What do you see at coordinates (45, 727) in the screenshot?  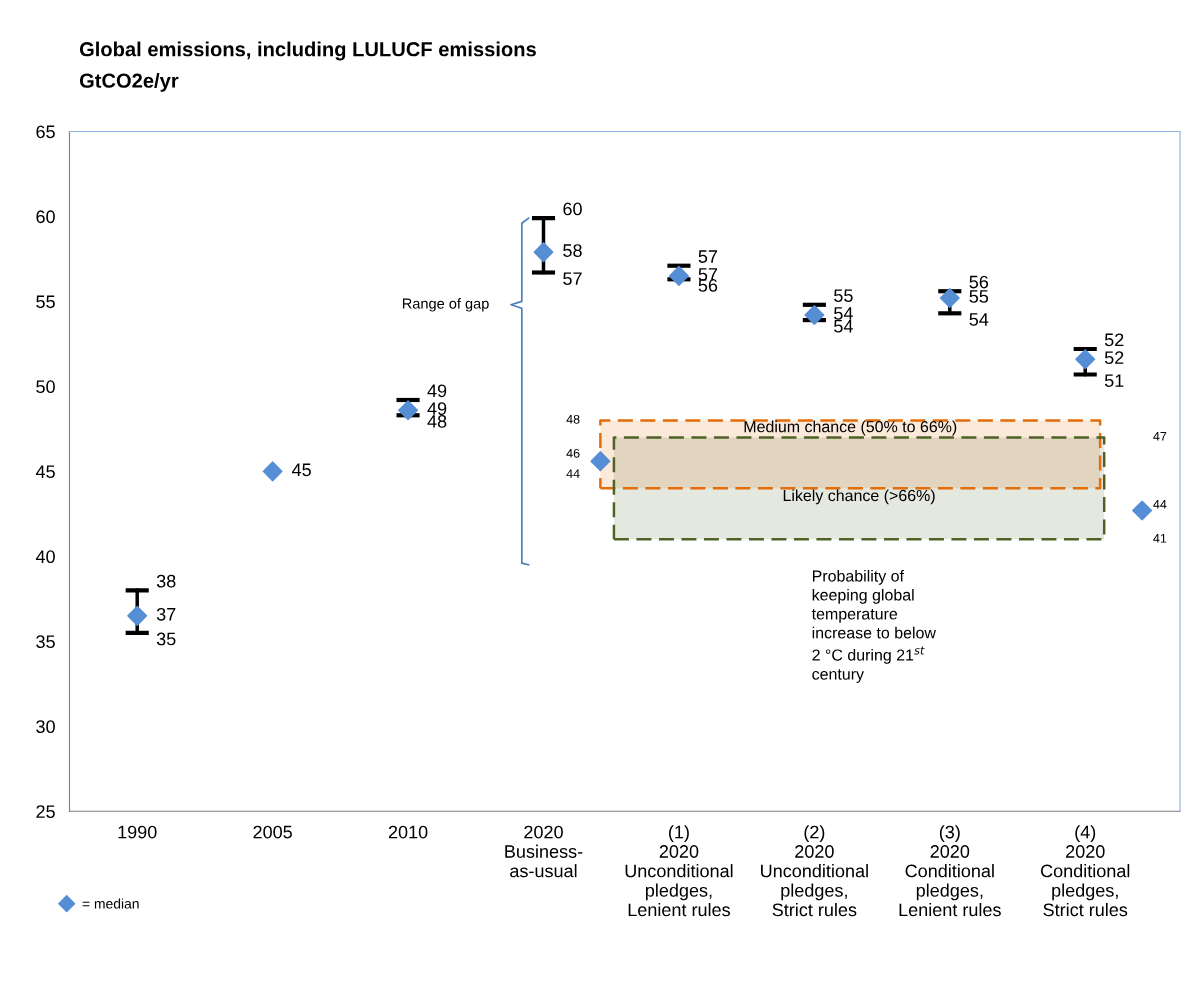 I see `y-tick-label: 30` at bounding box center [45, 727].